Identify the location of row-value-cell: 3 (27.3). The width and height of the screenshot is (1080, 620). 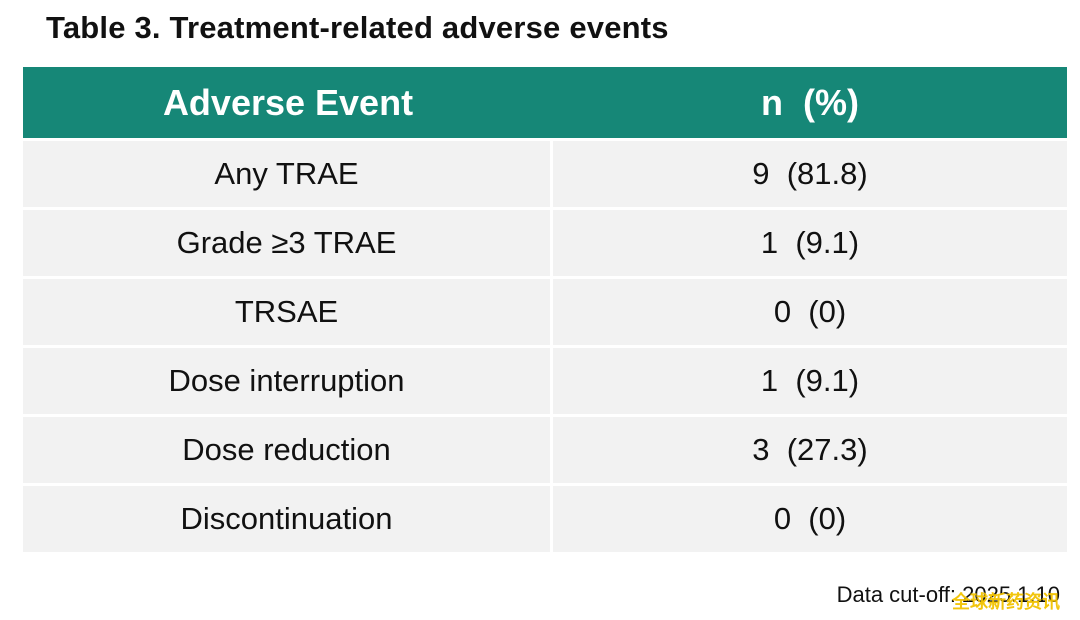
(810, 448).